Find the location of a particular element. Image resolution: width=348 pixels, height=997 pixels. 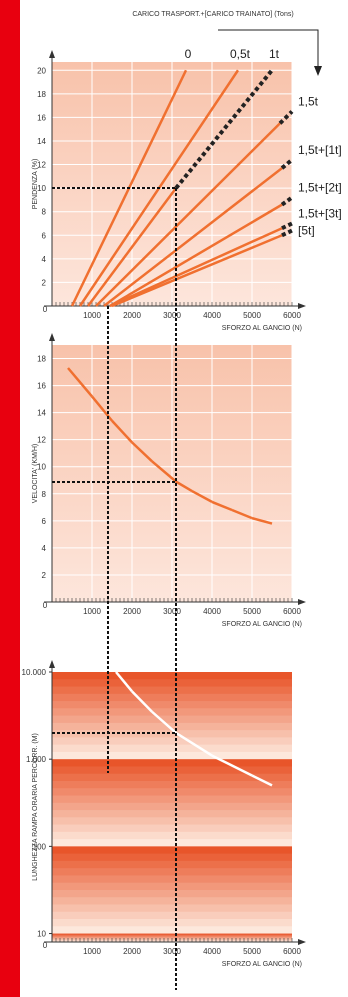

y-tick-label: 4 is located at coordinates (44, 548).